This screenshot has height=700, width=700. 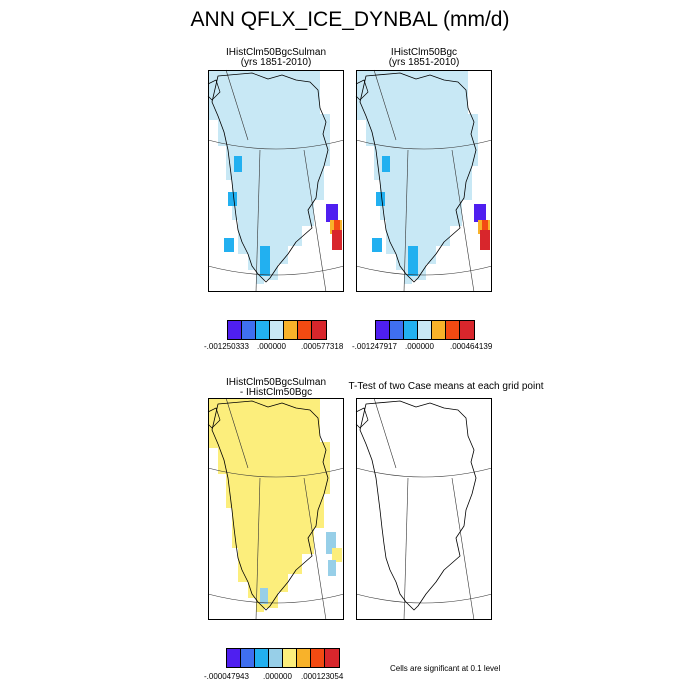 What do you see at coordinates (322, 346) in the screenshot?
I see `colorbar-max-label: .000577318` at bounding box center [322, 346].